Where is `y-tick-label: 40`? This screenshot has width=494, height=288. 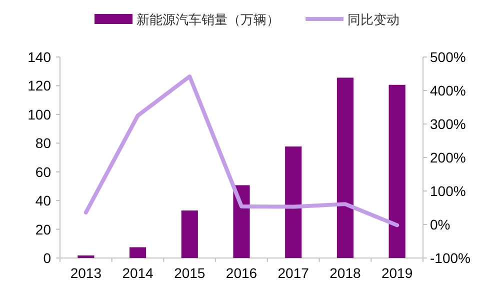
y-tick-label: 40 is located at coordinates (43, 200).